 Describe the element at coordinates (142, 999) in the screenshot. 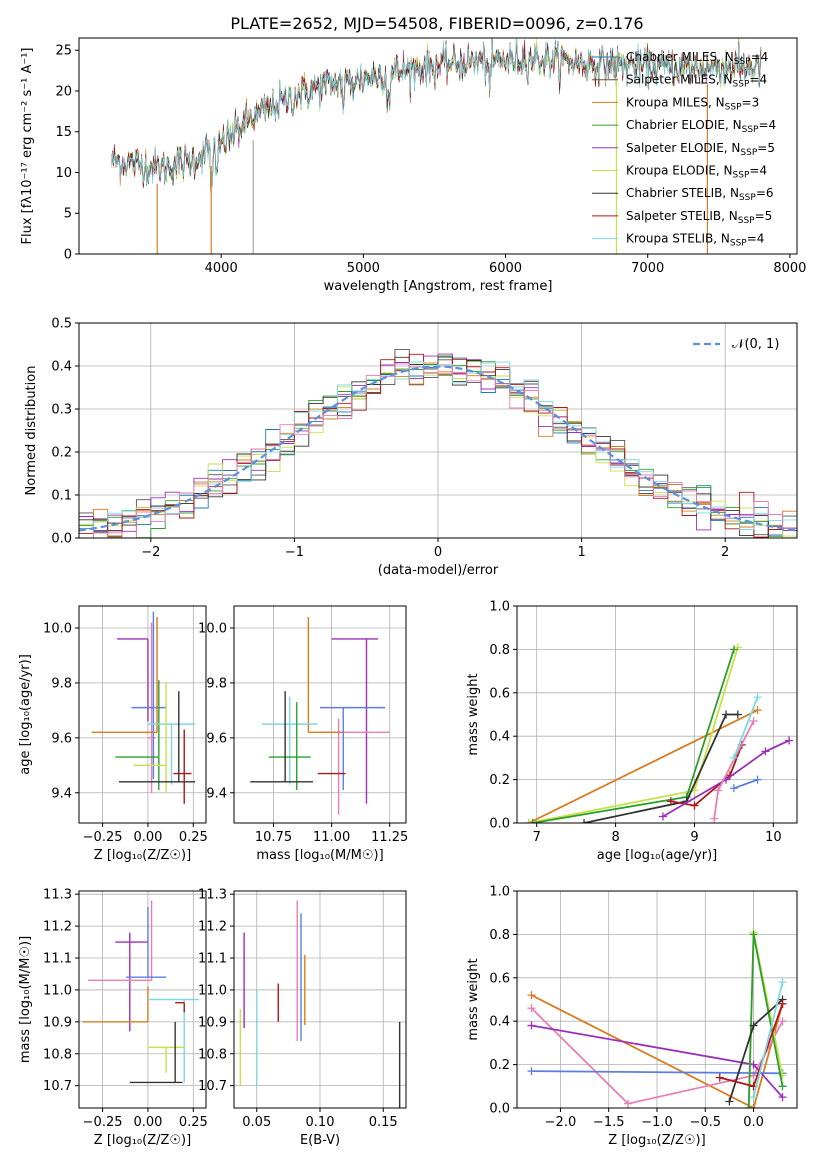

I see `mass_vs_Z-frame` at that location.